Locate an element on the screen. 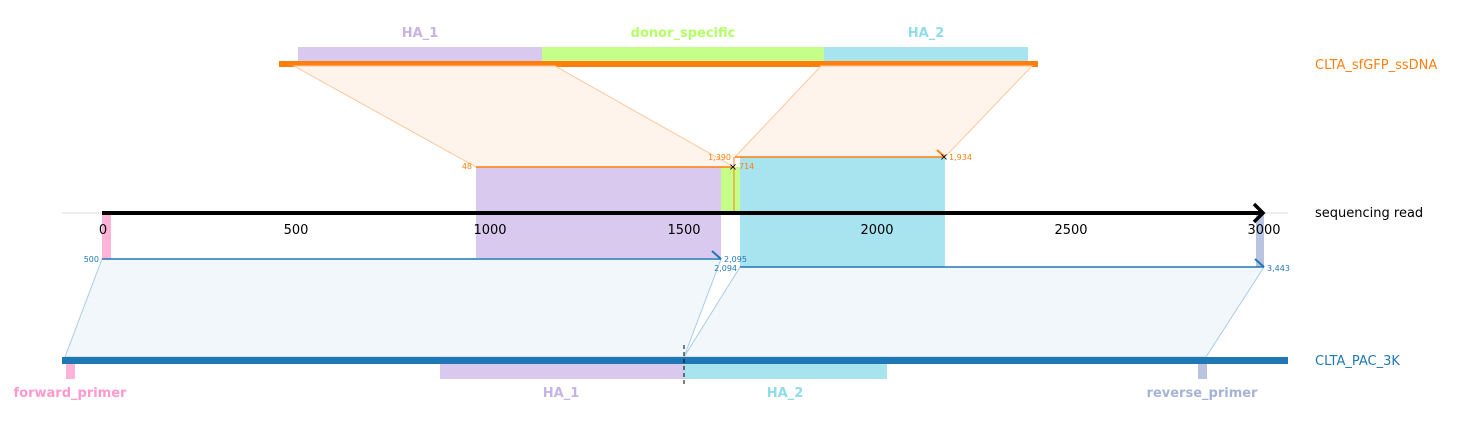 This screenshot has width=1458, height=426. top-feature-ha1-bar is located at coordinates (420, 55).